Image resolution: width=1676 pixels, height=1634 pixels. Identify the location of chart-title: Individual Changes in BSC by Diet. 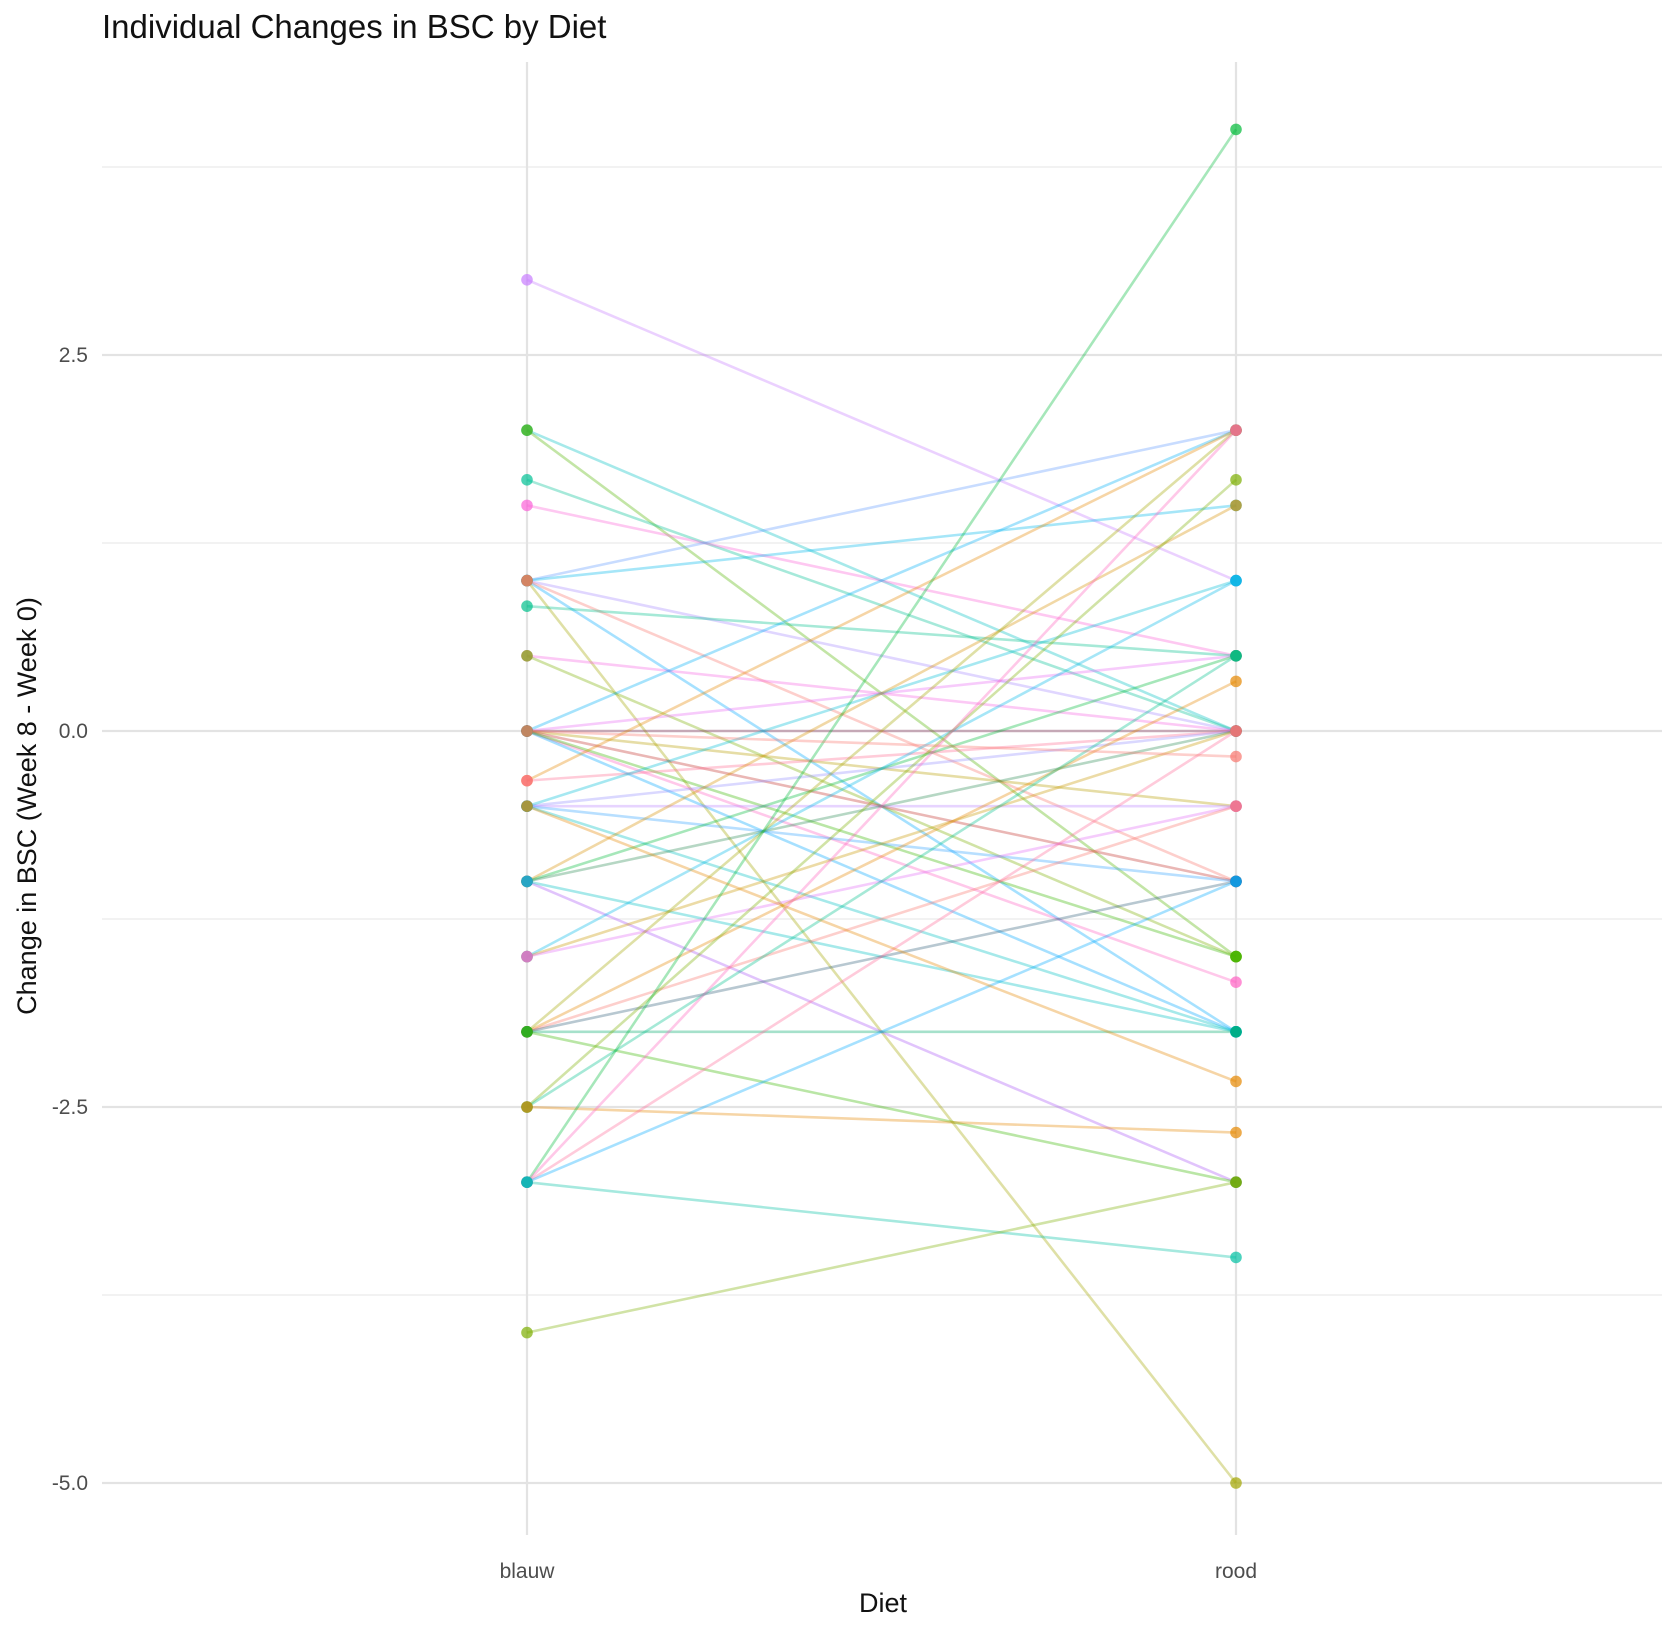
(354, 26).